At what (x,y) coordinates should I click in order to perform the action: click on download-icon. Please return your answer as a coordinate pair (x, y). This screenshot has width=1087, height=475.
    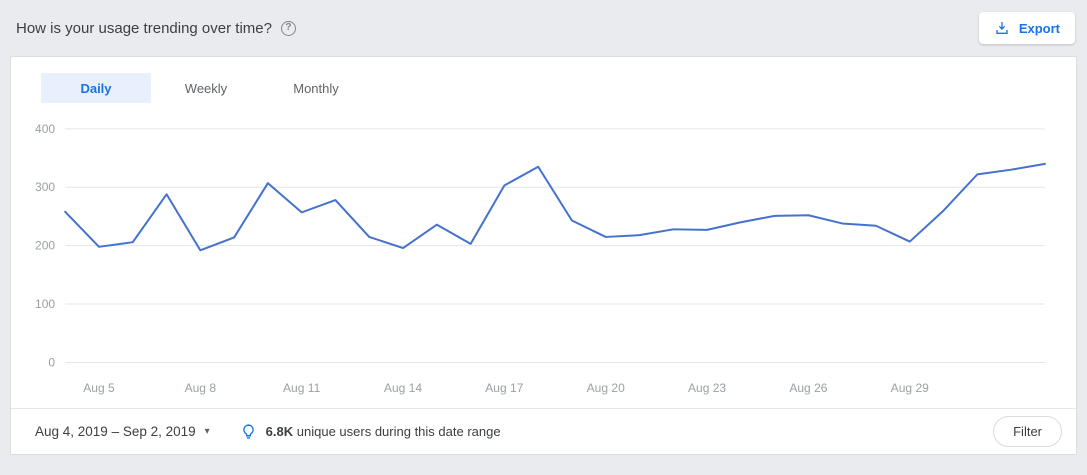
    Looking at the image, I should click on (1002, 28).